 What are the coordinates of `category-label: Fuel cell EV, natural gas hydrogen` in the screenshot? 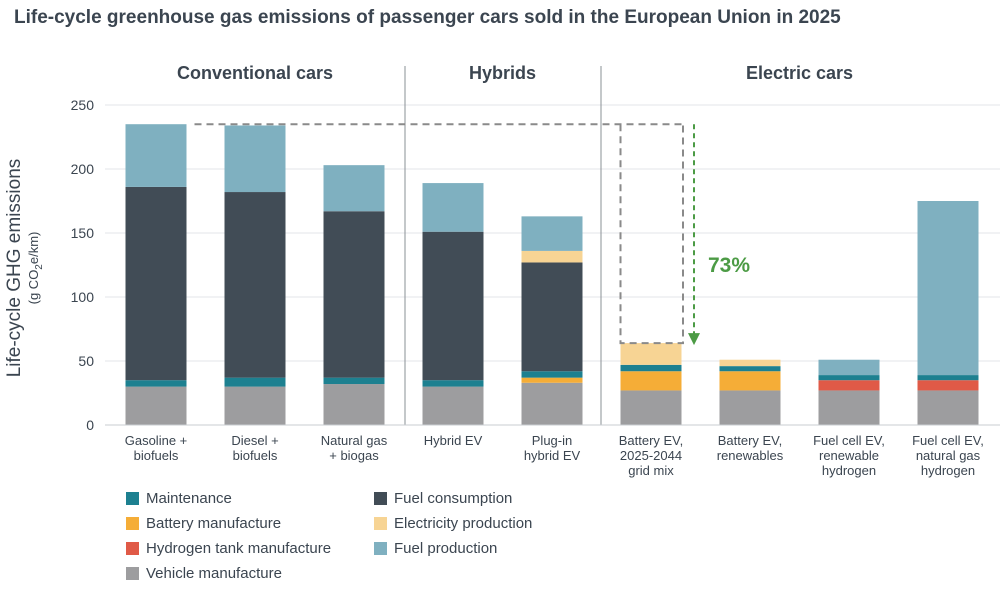 It's located at (948, 455).